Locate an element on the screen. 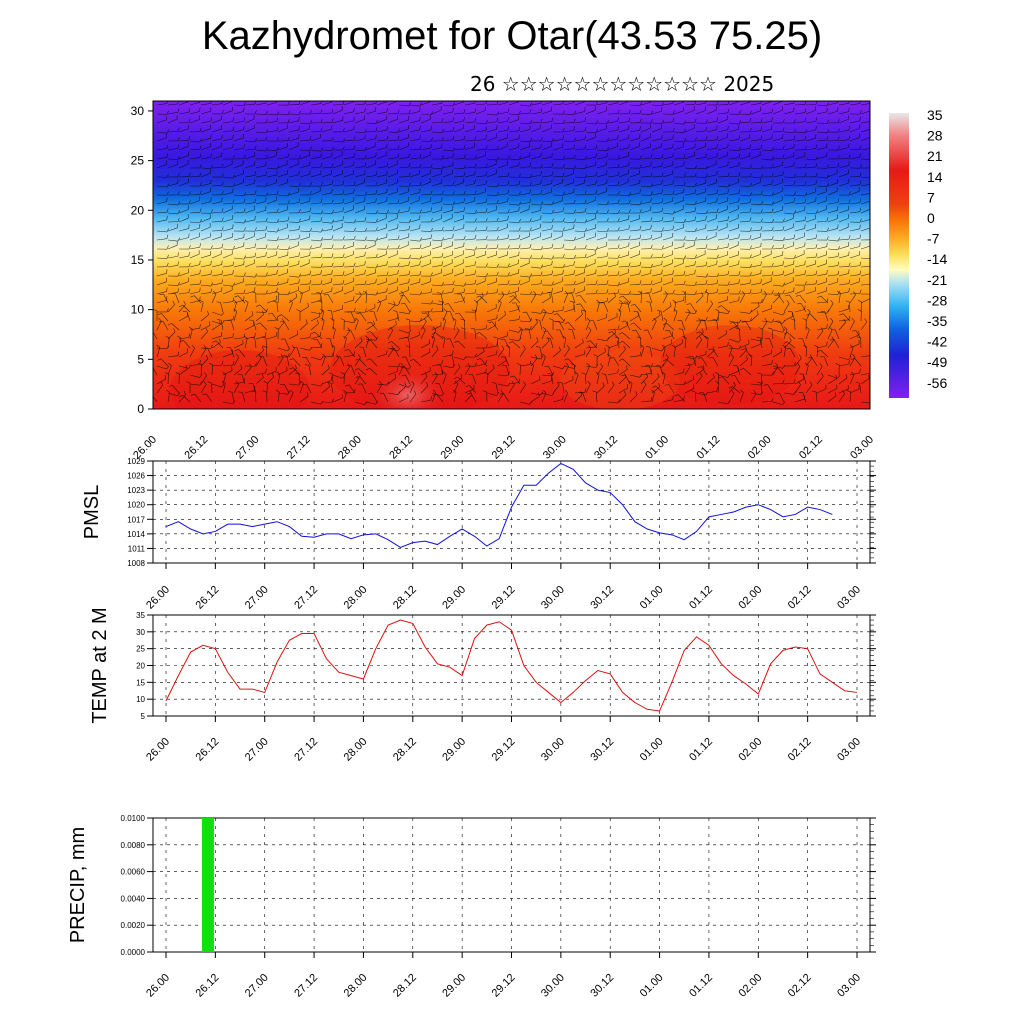 This screenshot has height=1024, width=1024. y-tick-label: 10 is located at coordinates (140, 699).